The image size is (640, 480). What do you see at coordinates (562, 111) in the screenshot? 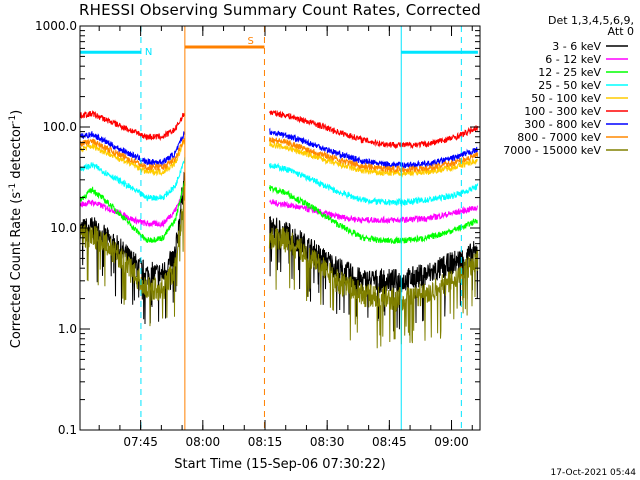
I see `legend-label: 100 - 300 keV` at bounding box center [562, 111].